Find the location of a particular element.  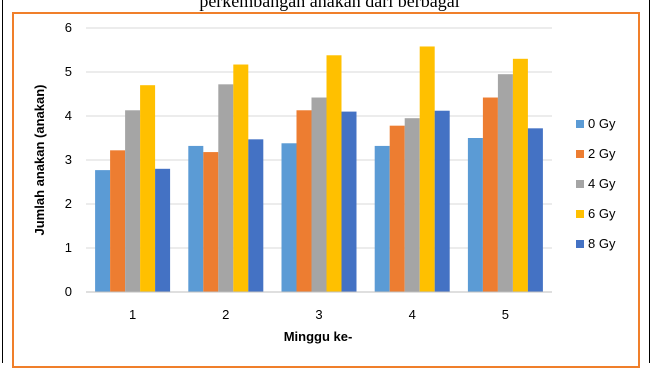

x-tick-label: 1 is located at coordinates (132, 314).